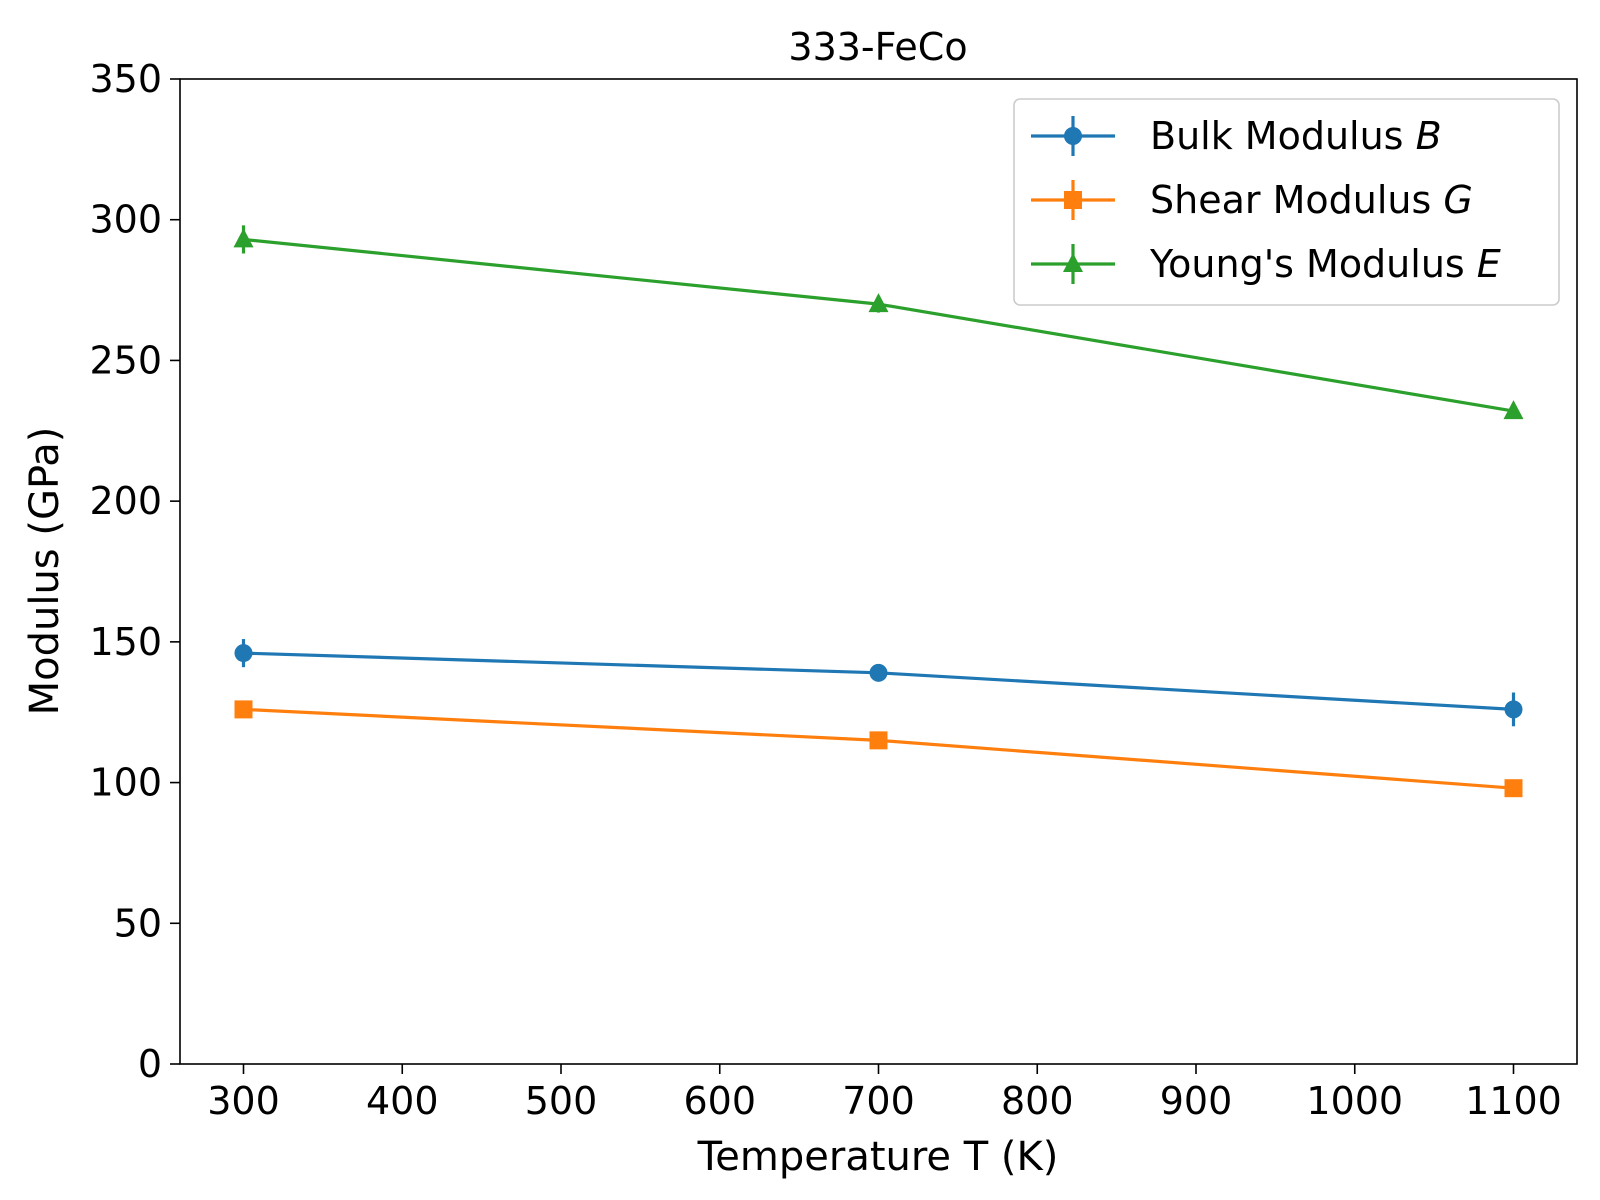 The image size is (1600, 1200). Describe the element at coordinates (1513, 1101) in the screenshot. I see `x-tick-label: 1100` at that location.